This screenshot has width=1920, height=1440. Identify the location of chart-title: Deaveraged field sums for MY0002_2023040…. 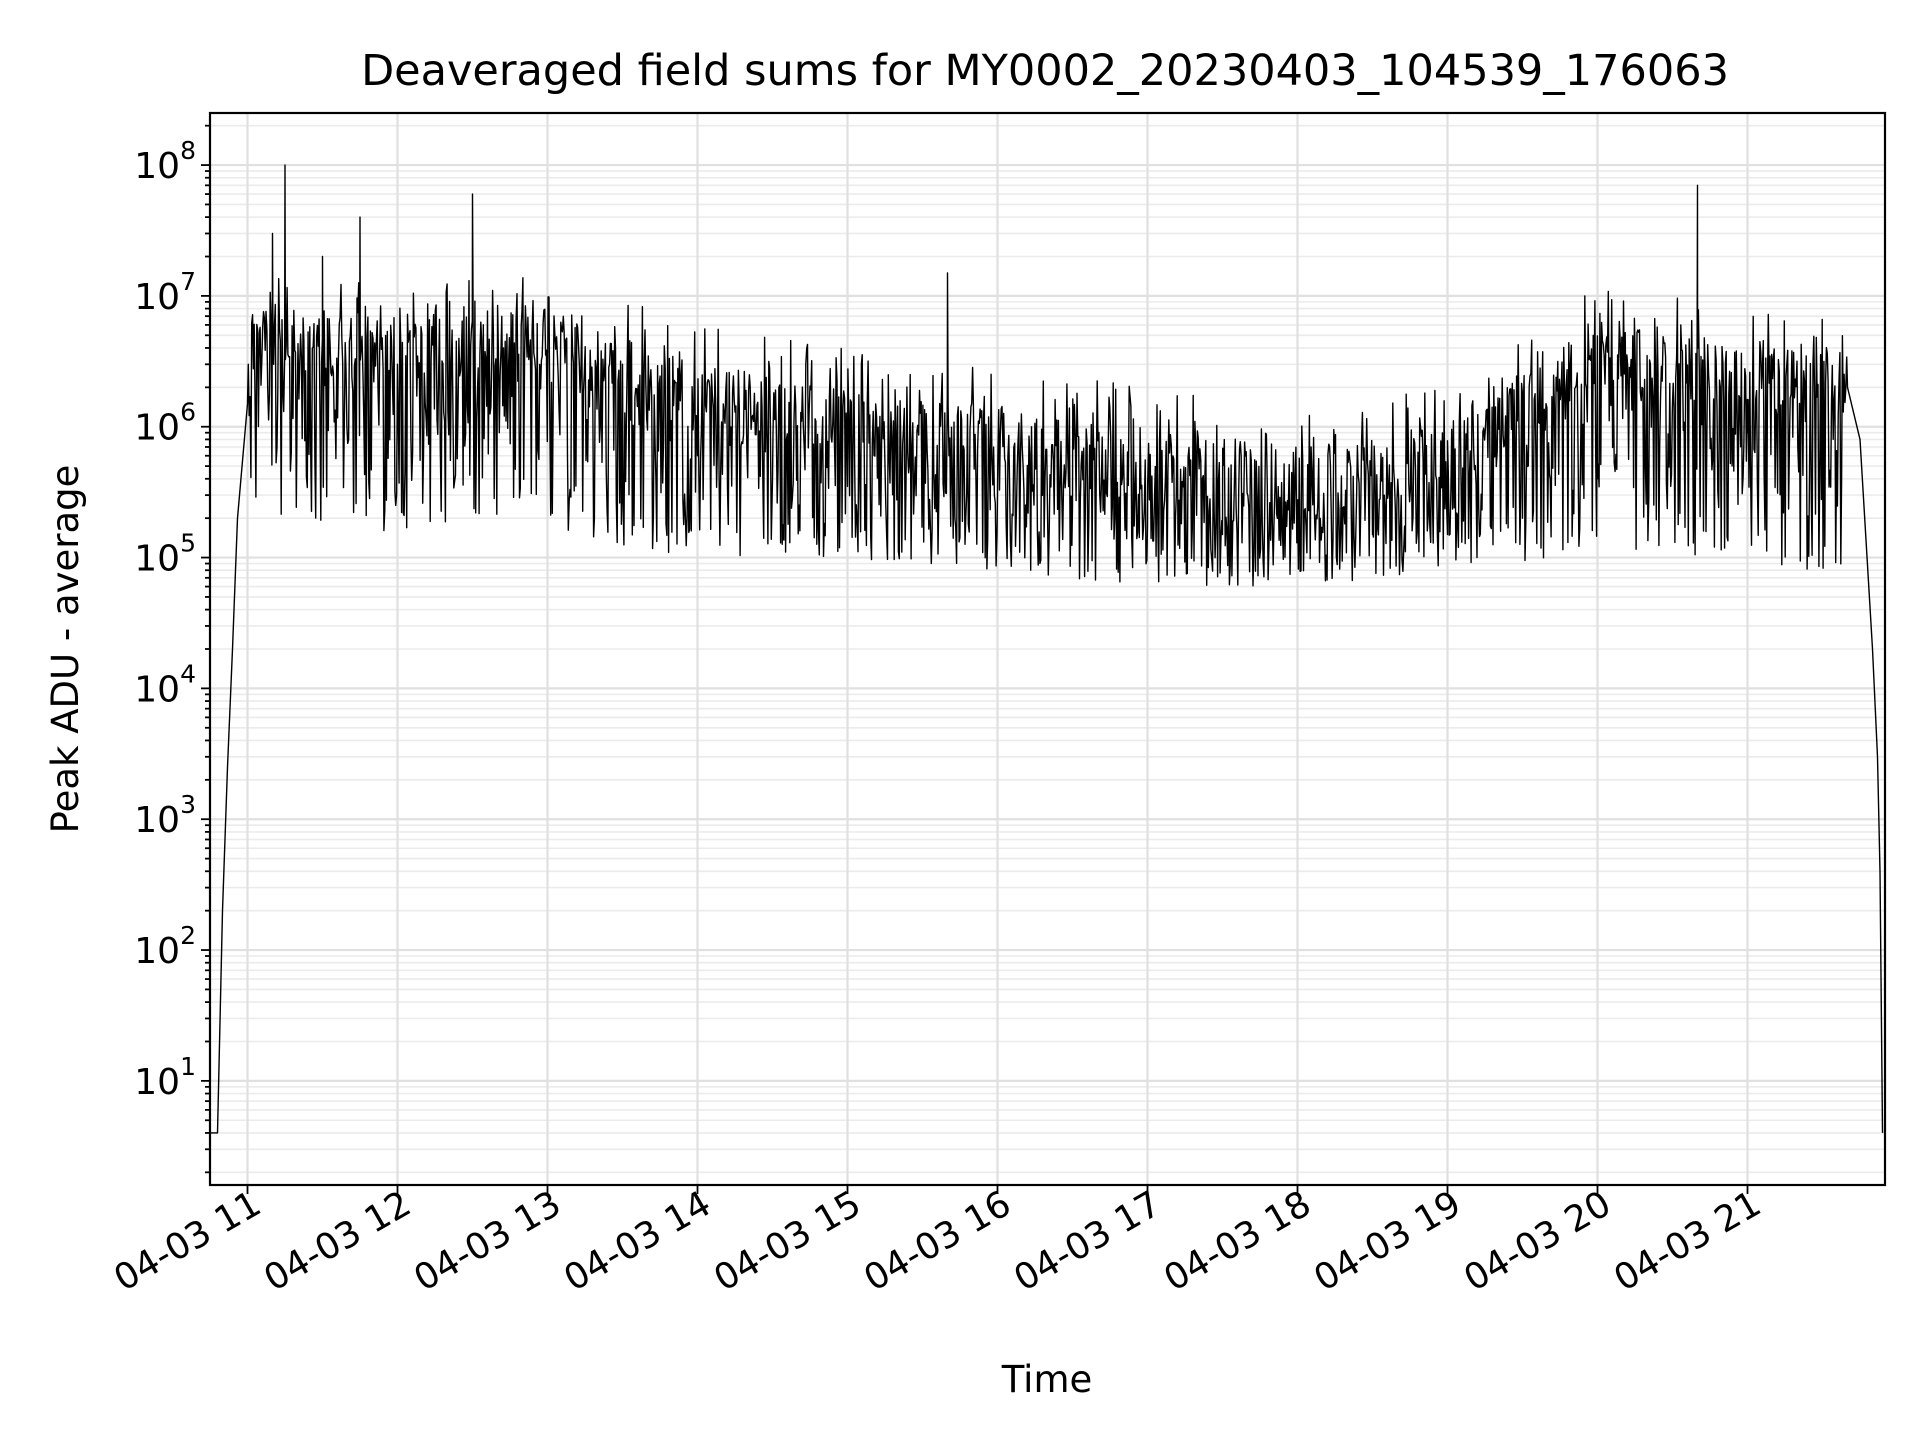
(1045, 71).